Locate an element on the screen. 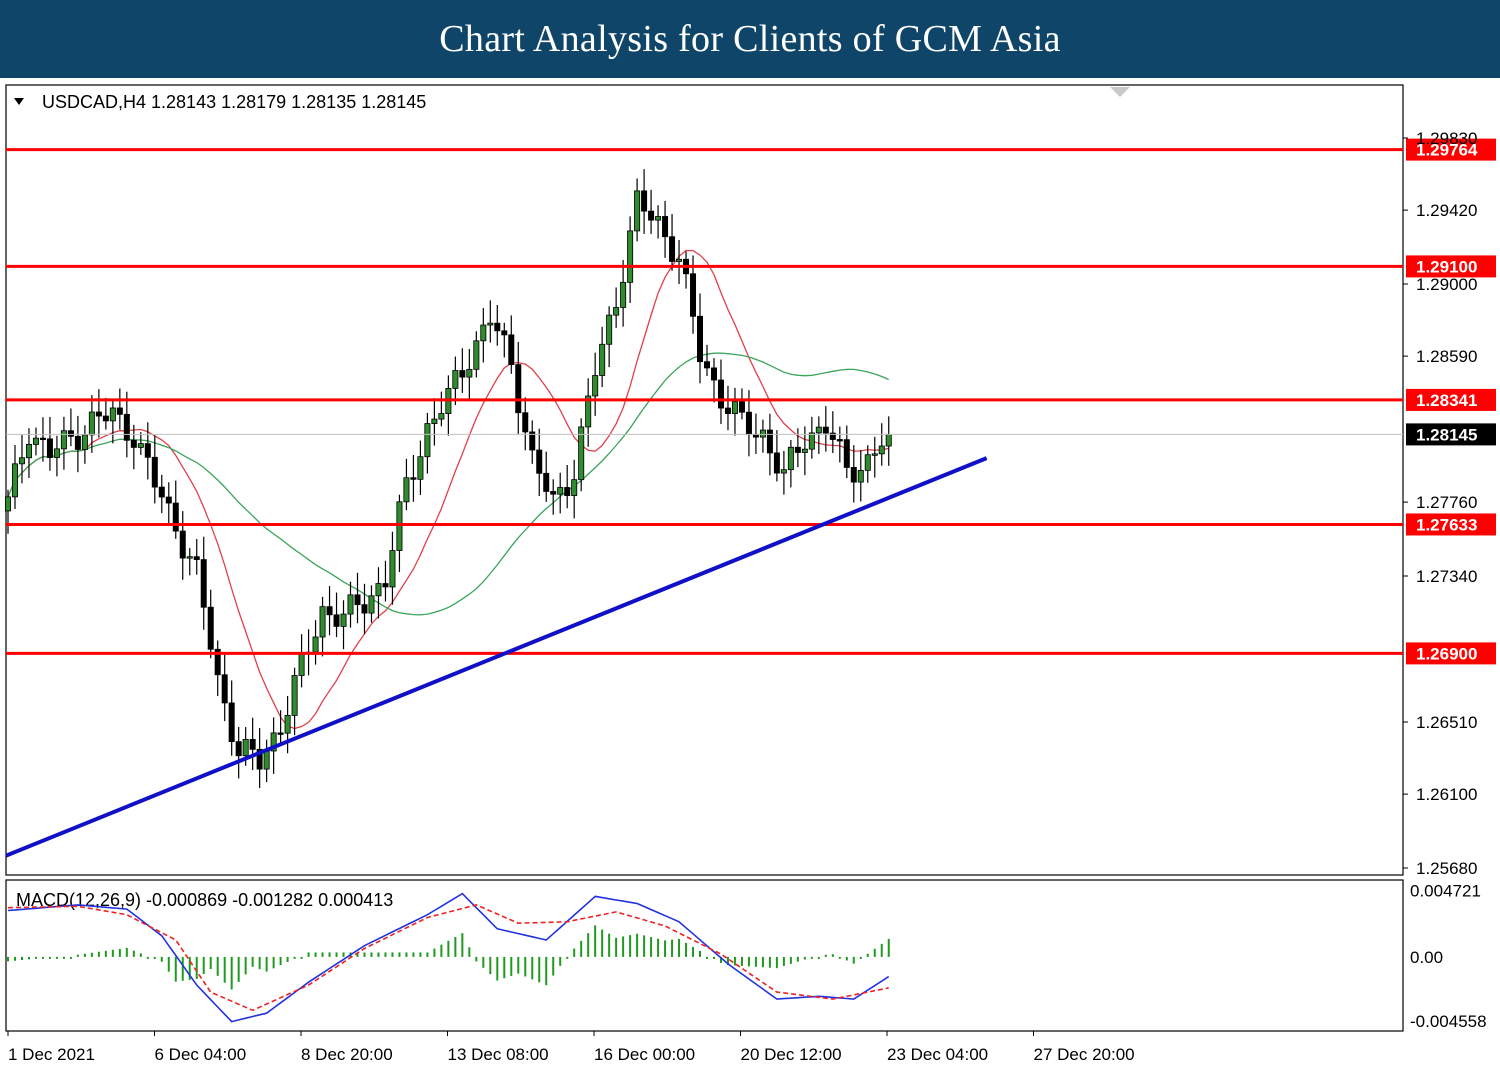 The height and width of the screenshot is (1071, 1500). x-tick-label: 6 Dec 04:00 is located at coordinates (201, 1054).